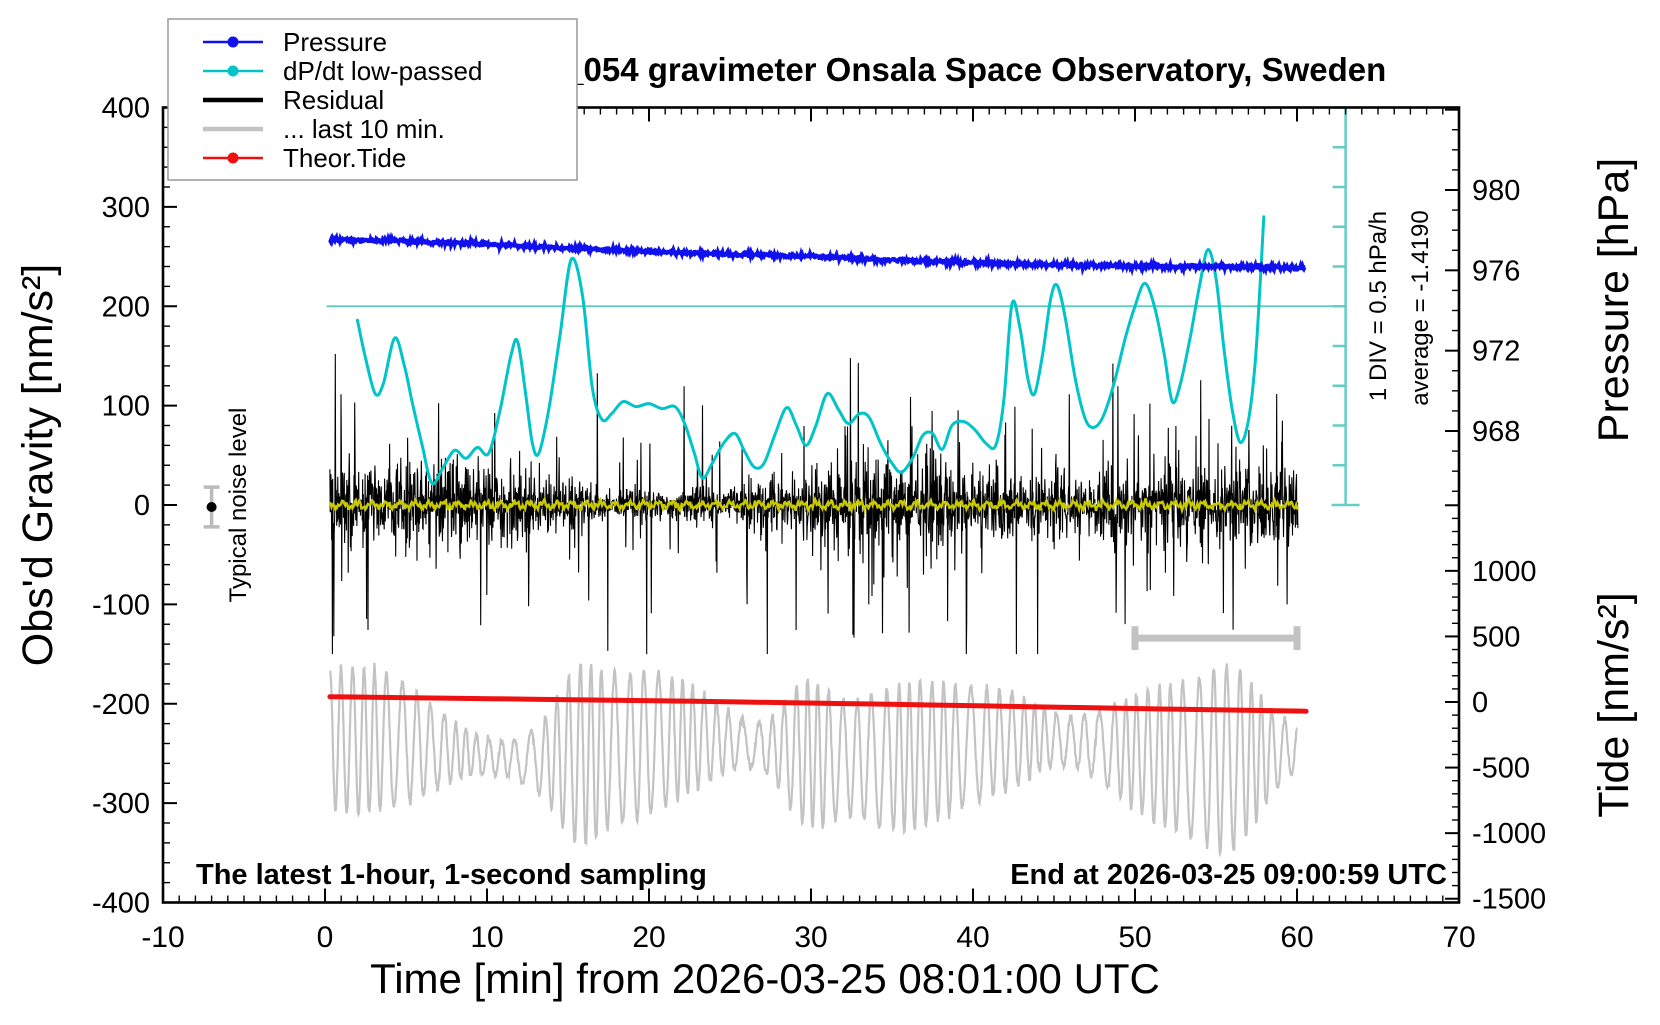  I want to click on tick-label: 100, so click(126, 407).